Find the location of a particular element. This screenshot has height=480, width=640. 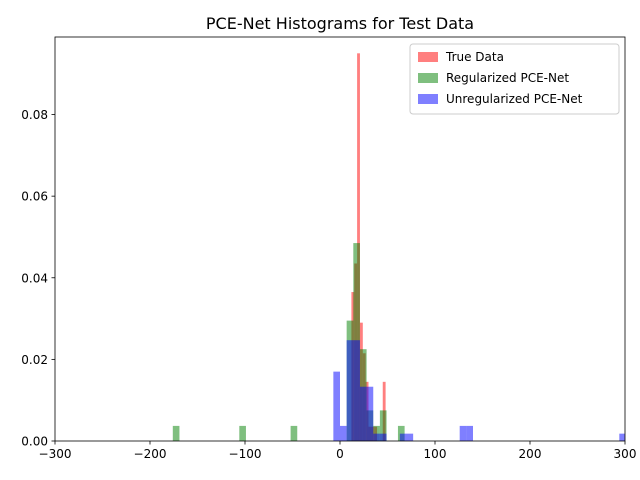

histogram-bar-s2-b12 is located at coordinates (622, 437).